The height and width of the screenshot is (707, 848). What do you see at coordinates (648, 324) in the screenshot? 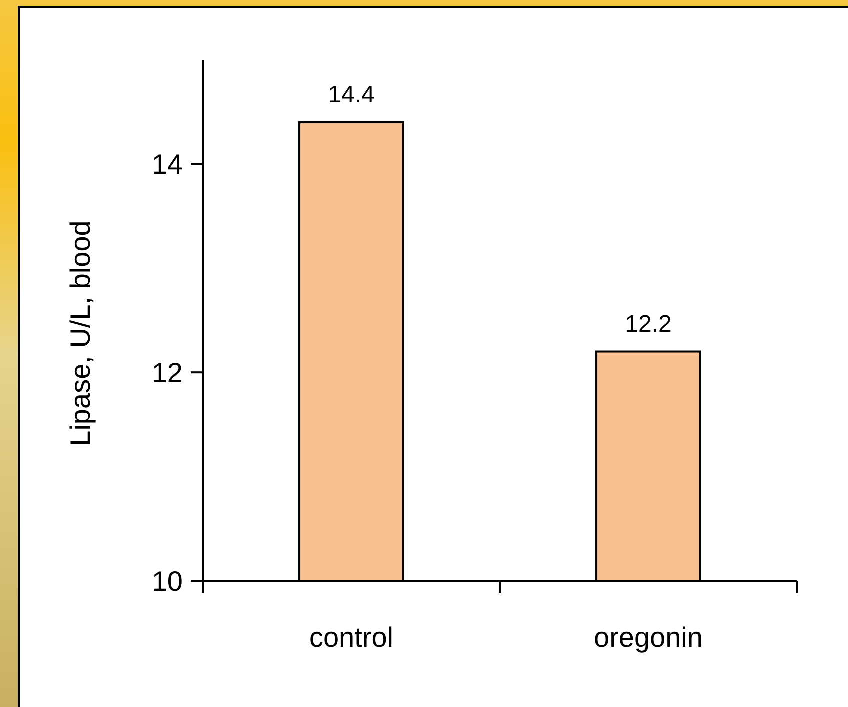
I see `data-label: 12.2` at bounding box center [648, 324].